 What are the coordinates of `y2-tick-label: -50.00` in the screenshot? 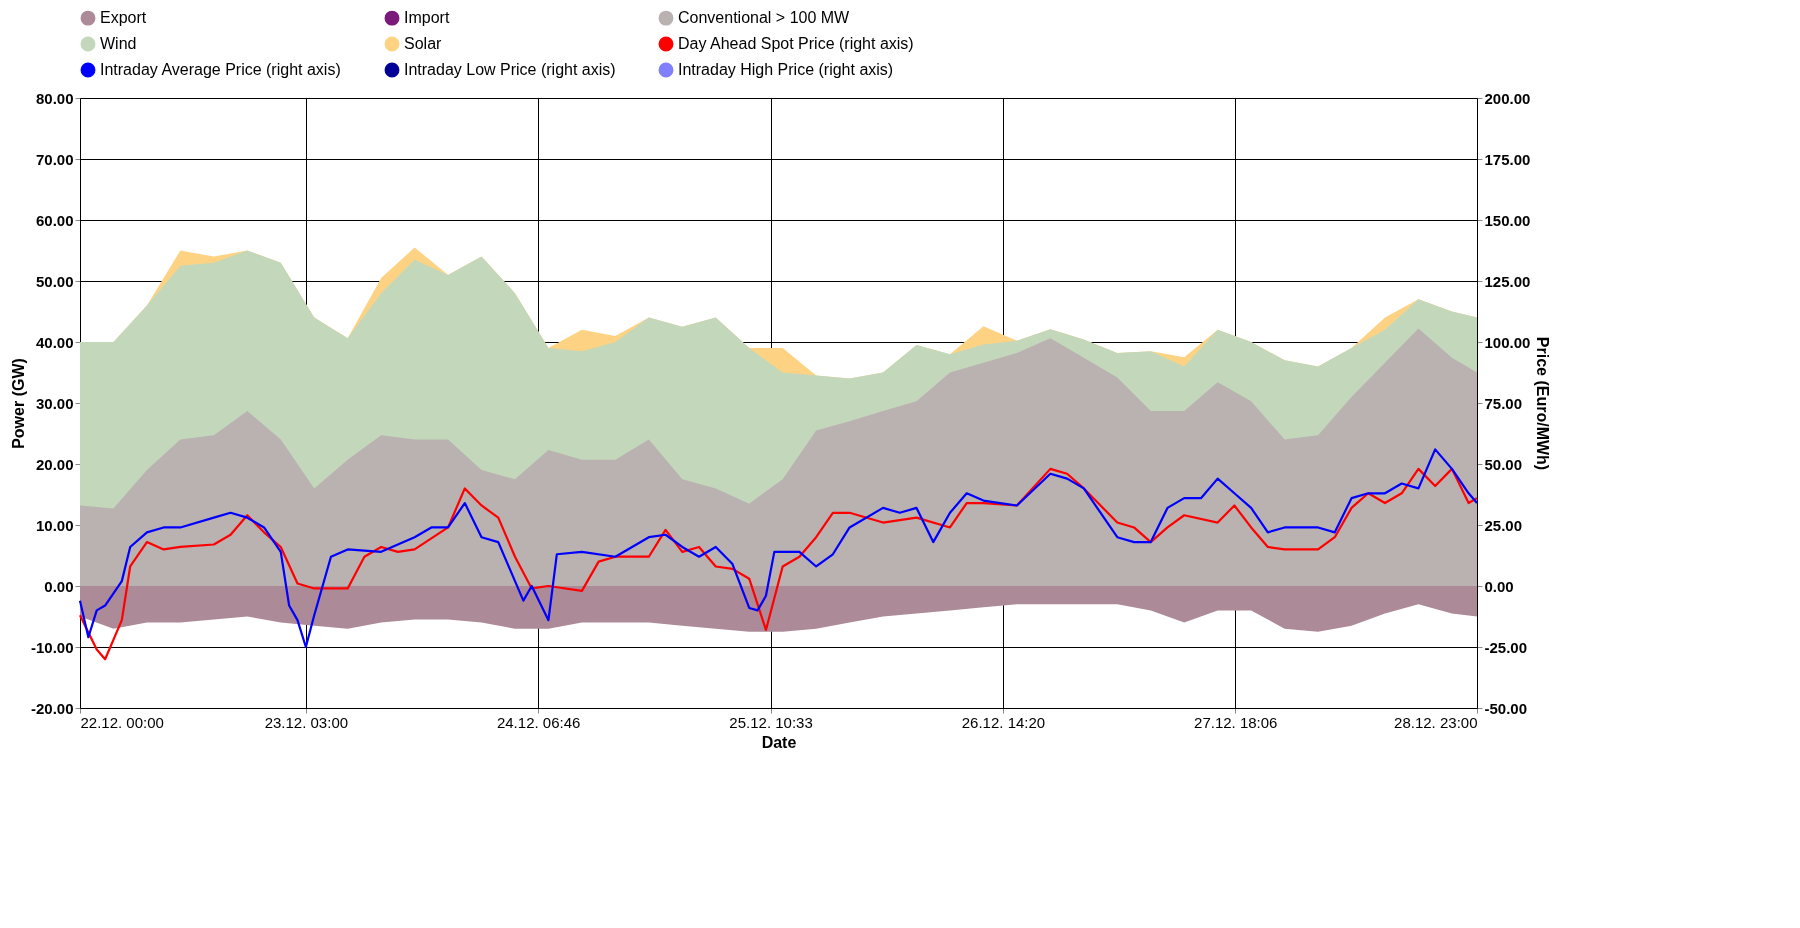 It's located at (1506, 708).